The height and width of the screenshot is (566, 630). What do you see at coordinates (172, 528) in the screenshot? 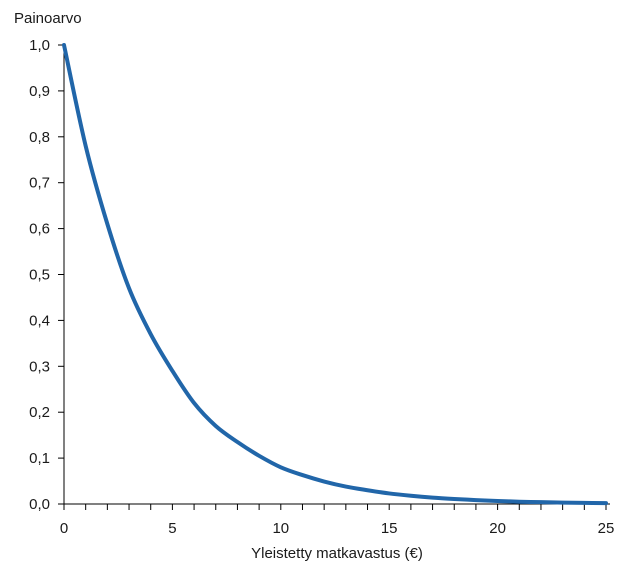
I see `x-tick-label: 5` at bounding box center [172, 528].